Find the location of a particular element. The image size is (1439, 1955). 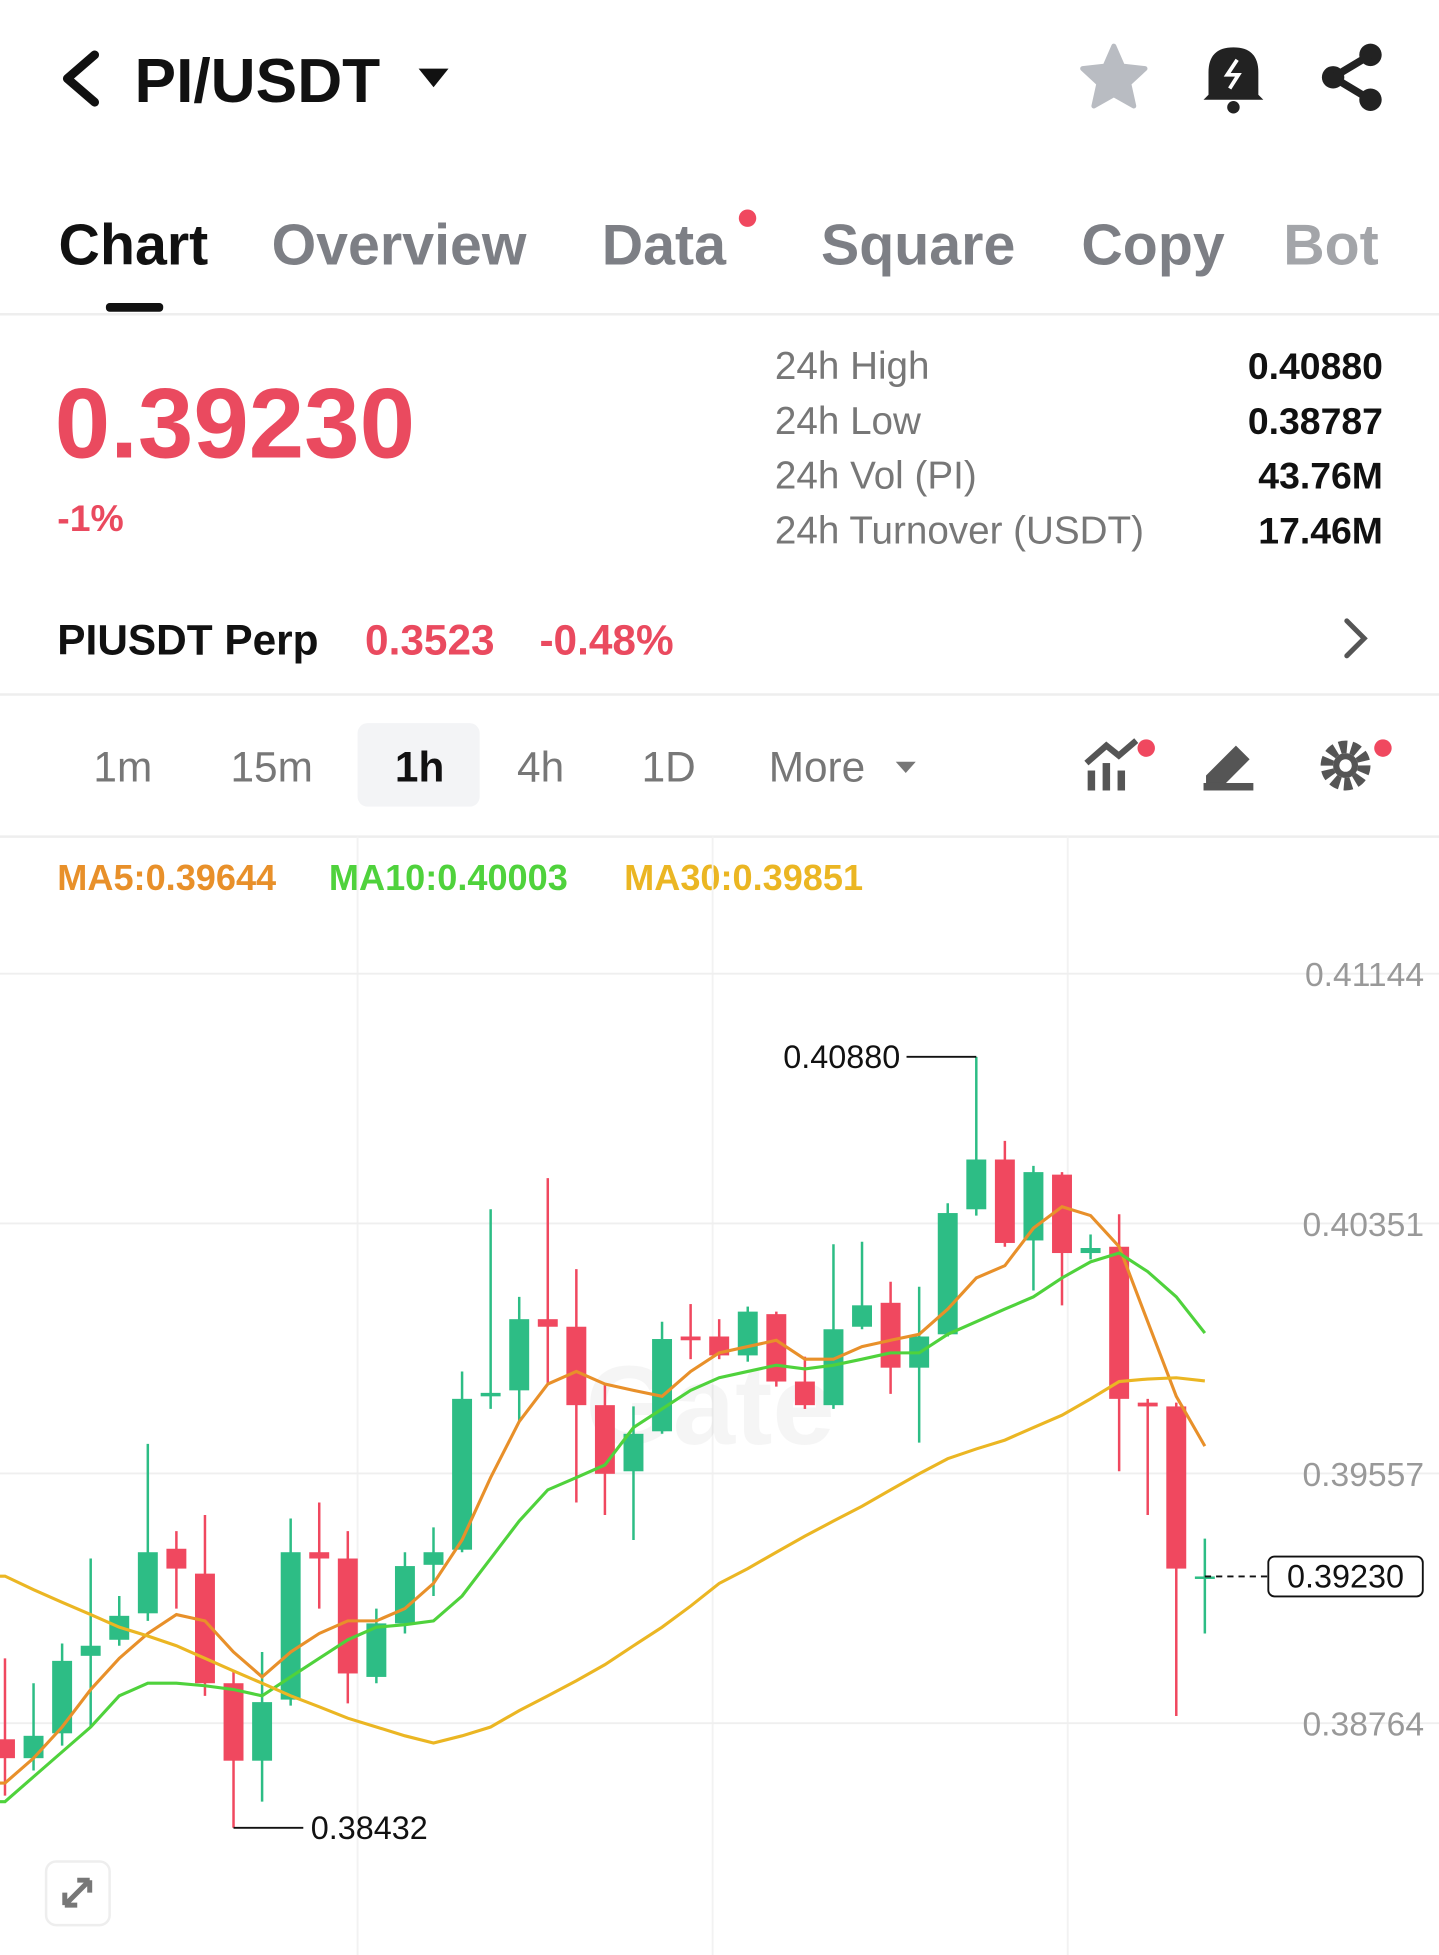

y-tick-label: 0.41144 is located at coordinates (1364, 975).